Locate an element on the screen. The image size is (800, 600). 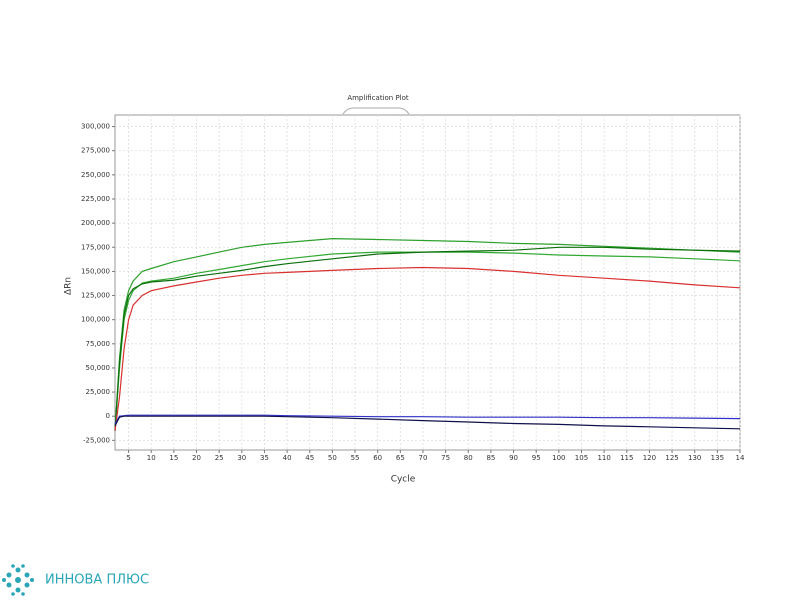
x-tick-label: 105 is located at coordinates (581, 458).